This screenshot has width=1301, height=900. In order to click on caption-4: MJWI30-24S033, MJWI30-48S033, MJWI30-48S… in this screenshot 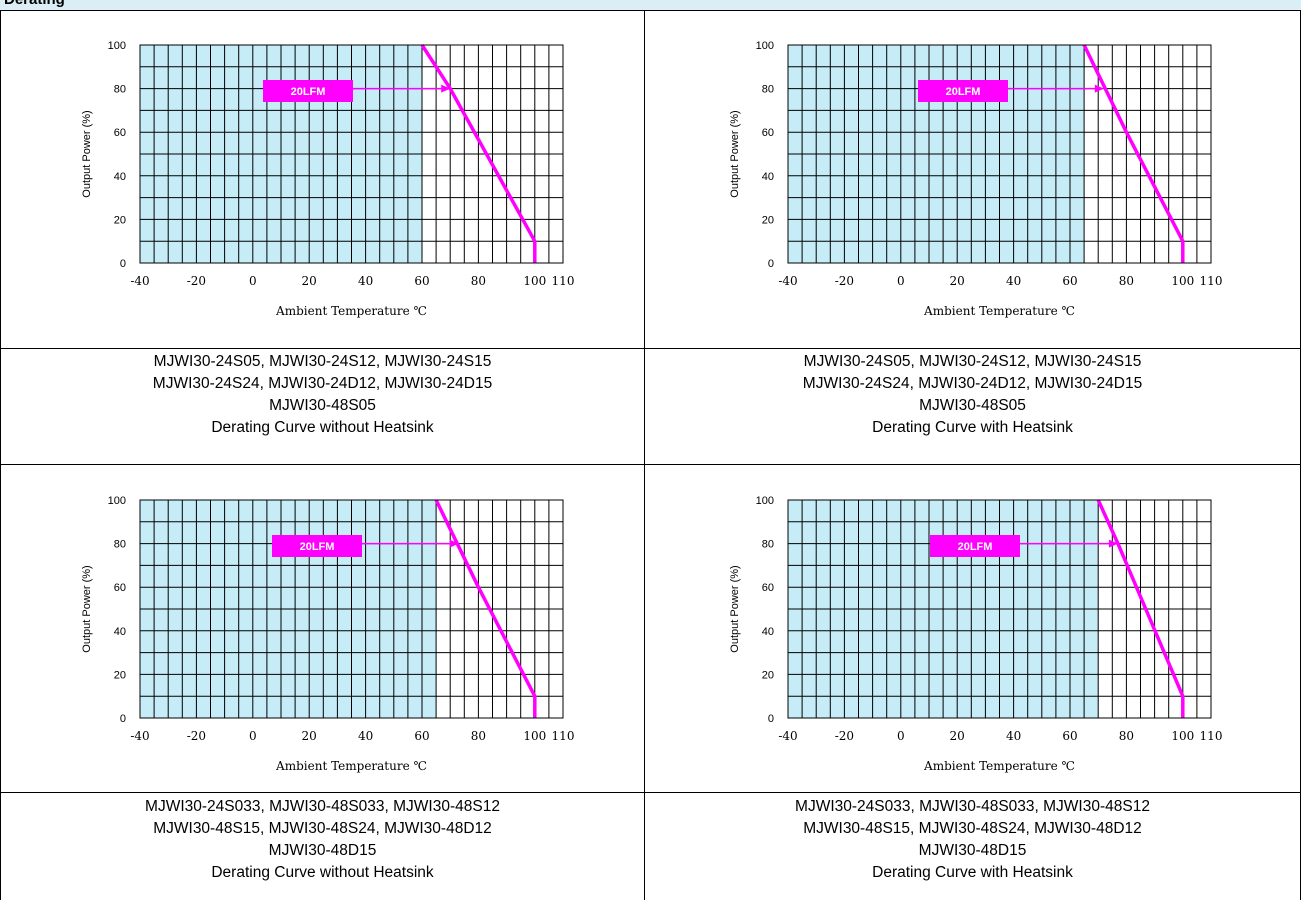, I will do `click(972, 840)`.